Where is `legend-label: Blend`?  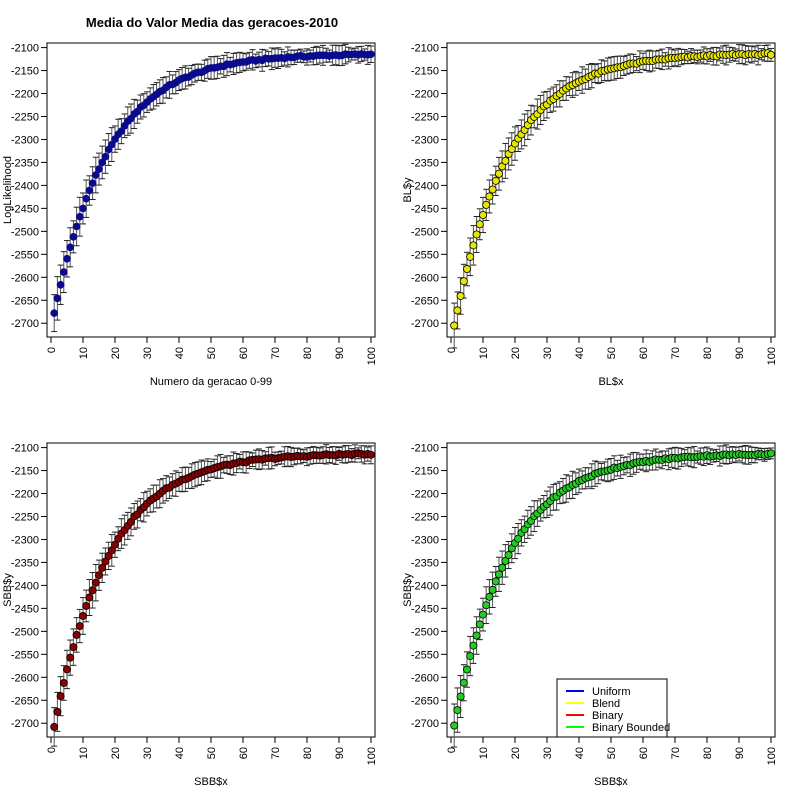 legend-label: Blend is located at coordinates (606, 704).